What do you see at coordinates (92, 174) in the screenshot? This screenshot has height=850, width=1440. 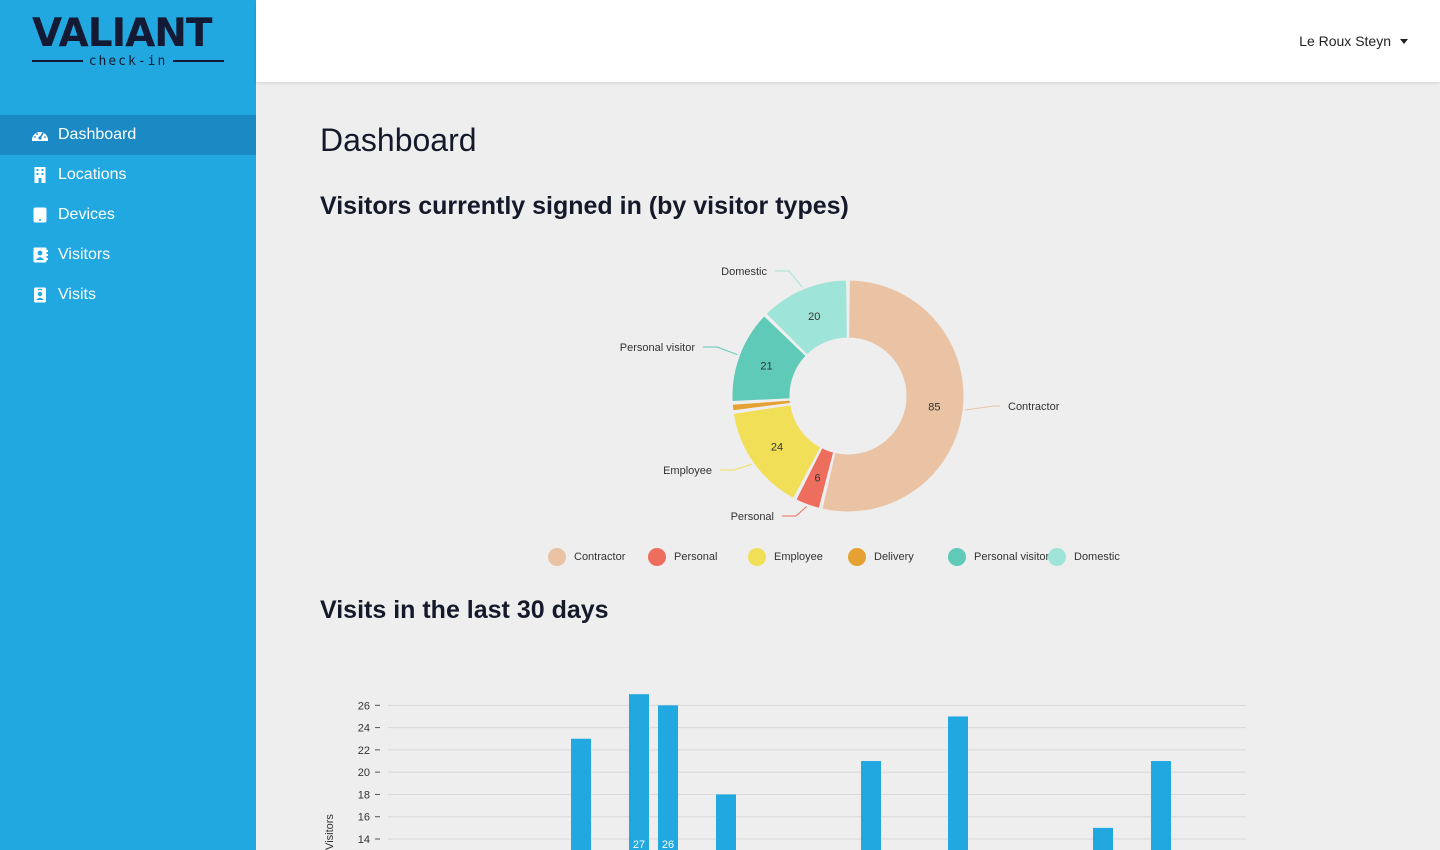 I see `sidebar-item-label: Locations` at bounding box center [92, 174].